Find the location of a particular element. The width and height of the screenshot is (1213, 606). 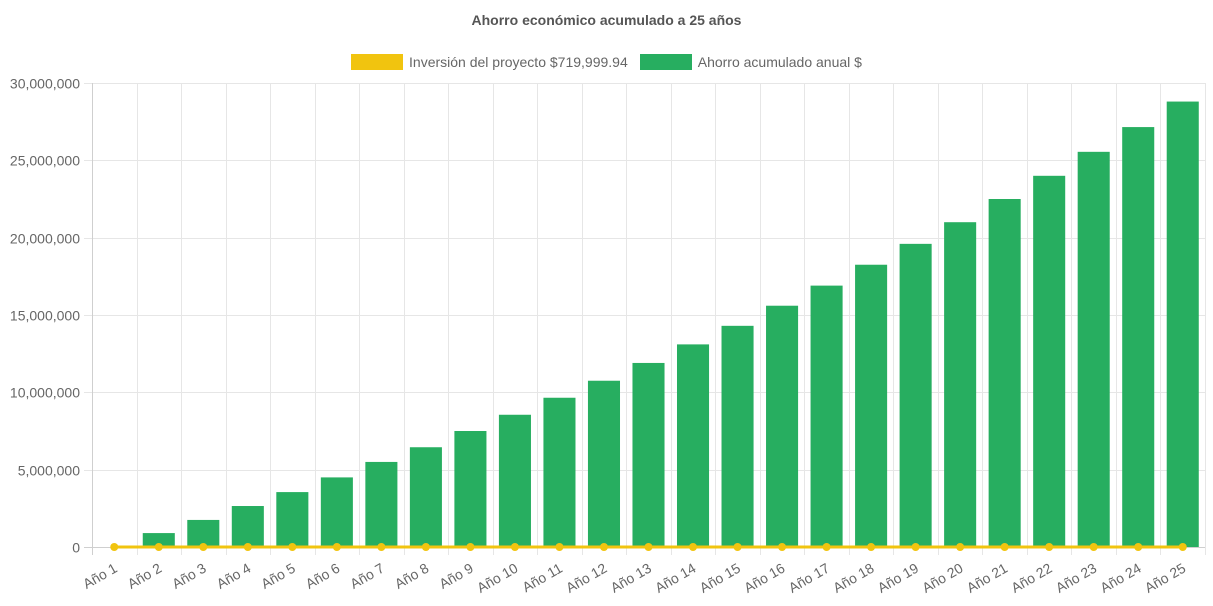

legend-item-inversion: Inversión del proyecto $719,999.94 is located at coordinates (489, 62).